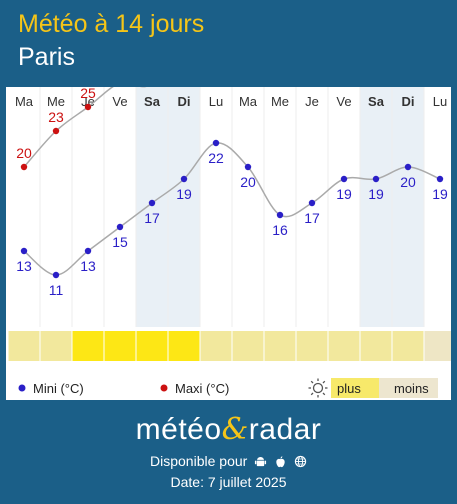  Describe the element at coordinates (199, 461) in the screenshot. I see `availability-text: Disponible pour` at that location.